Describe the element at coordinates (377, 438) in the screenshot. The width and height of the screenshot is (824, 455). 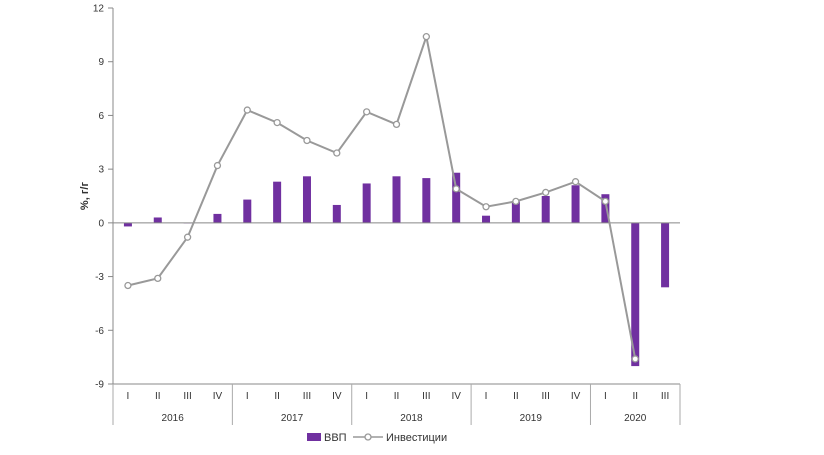
I see `legend: ВВП Инвестиции` at that location.